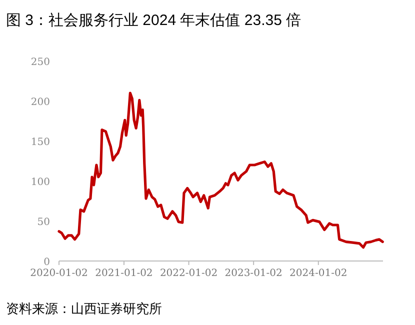 This screenshot has height=325, width=415. I want to click on y-tick-label: 250, so click(40, 62).